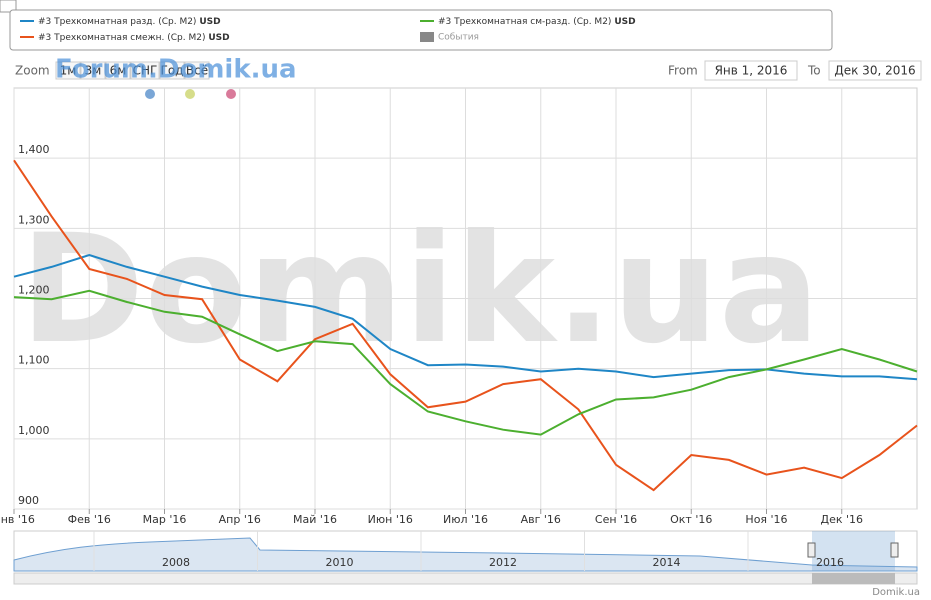 The width and height of the screenshot is (931, 600). I want to click on navigator-year: 2012, so click(503, 562).